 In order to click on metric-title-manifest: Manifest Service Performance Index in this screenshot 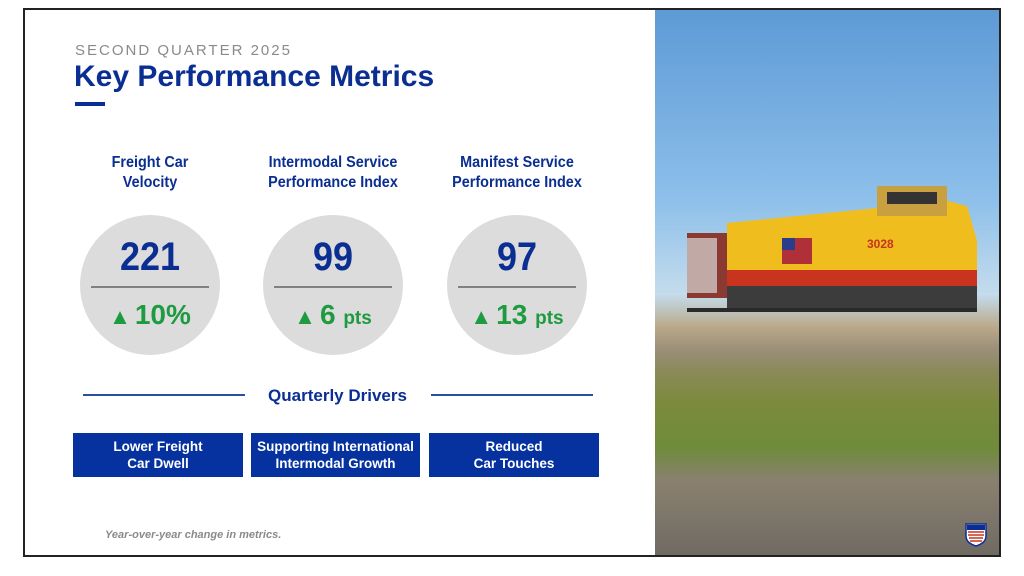, I will do `click(517, 173)`.